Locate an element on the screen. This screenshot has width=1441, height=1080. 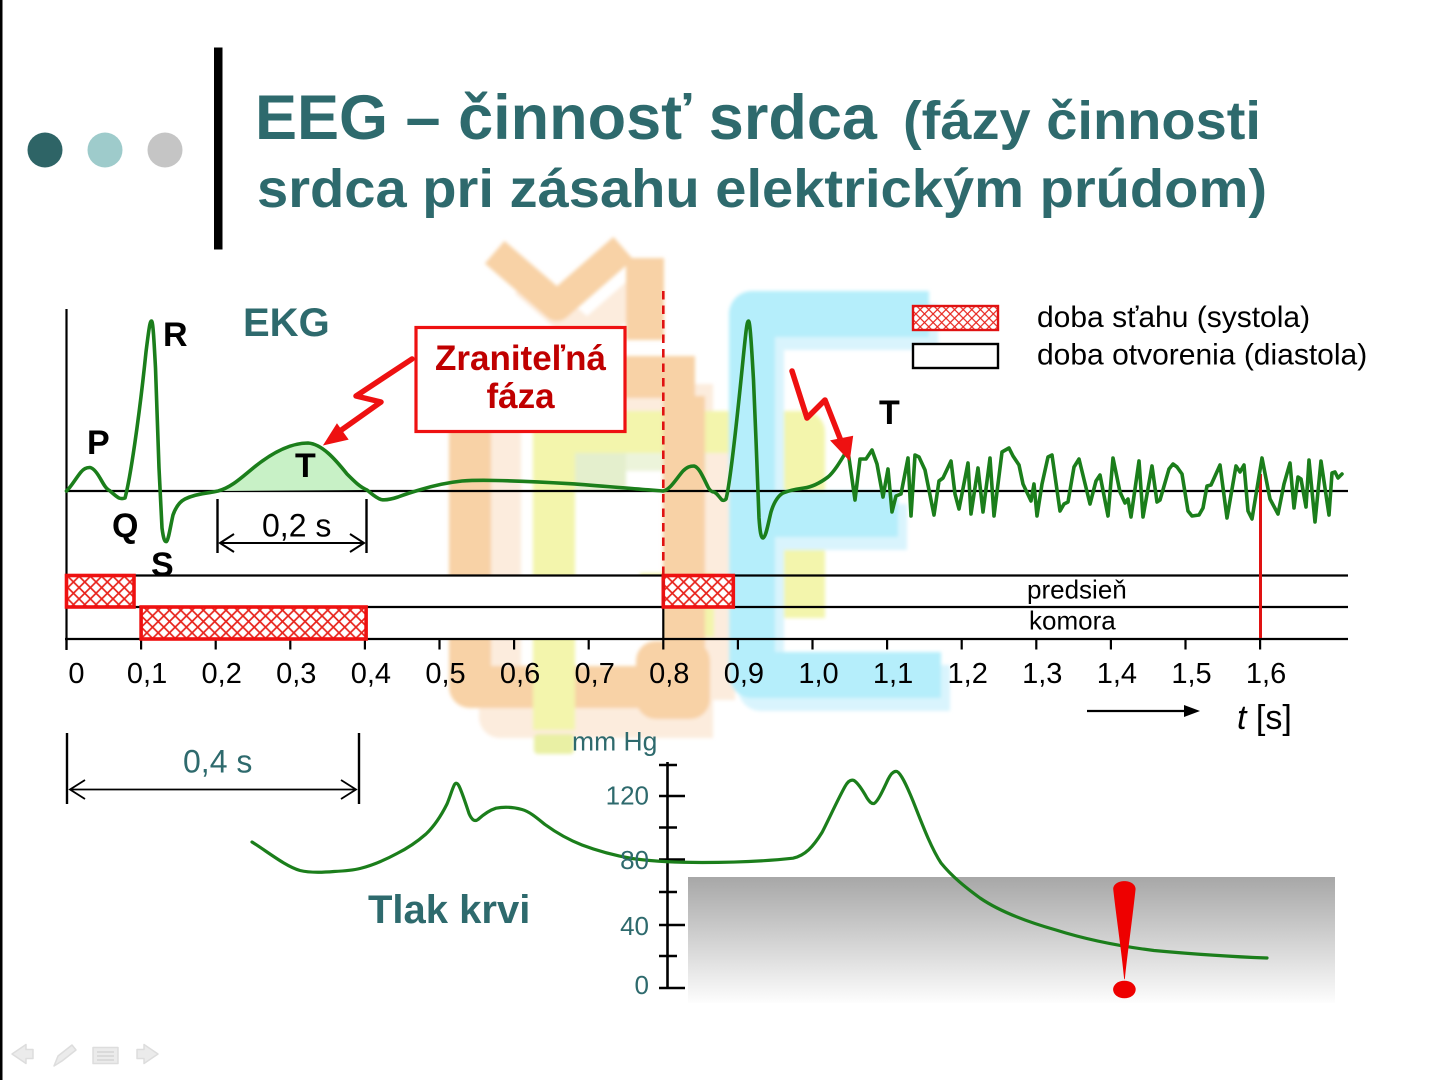
svg-text: 0,6 is located at coordinates (520, 674).